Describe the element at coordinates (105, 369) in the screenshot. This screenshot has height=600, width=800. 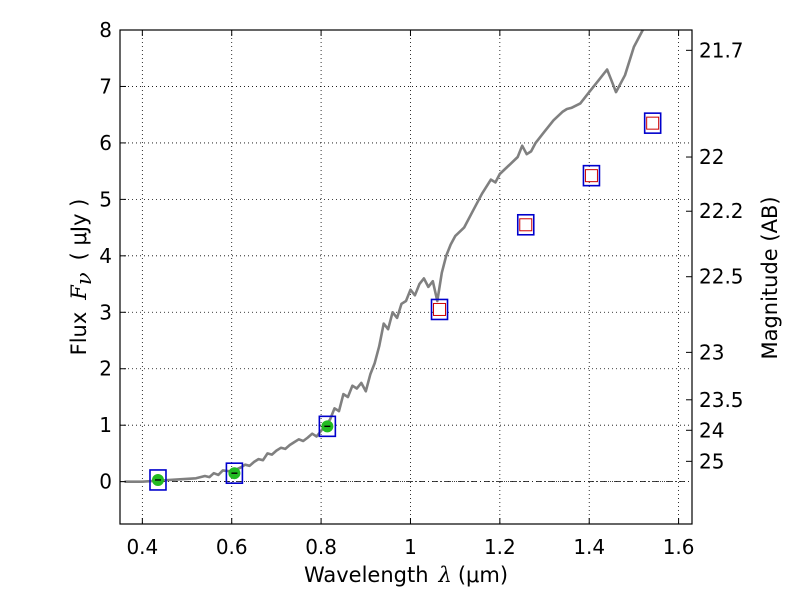
I see `y-tick-label: 2` at that location.